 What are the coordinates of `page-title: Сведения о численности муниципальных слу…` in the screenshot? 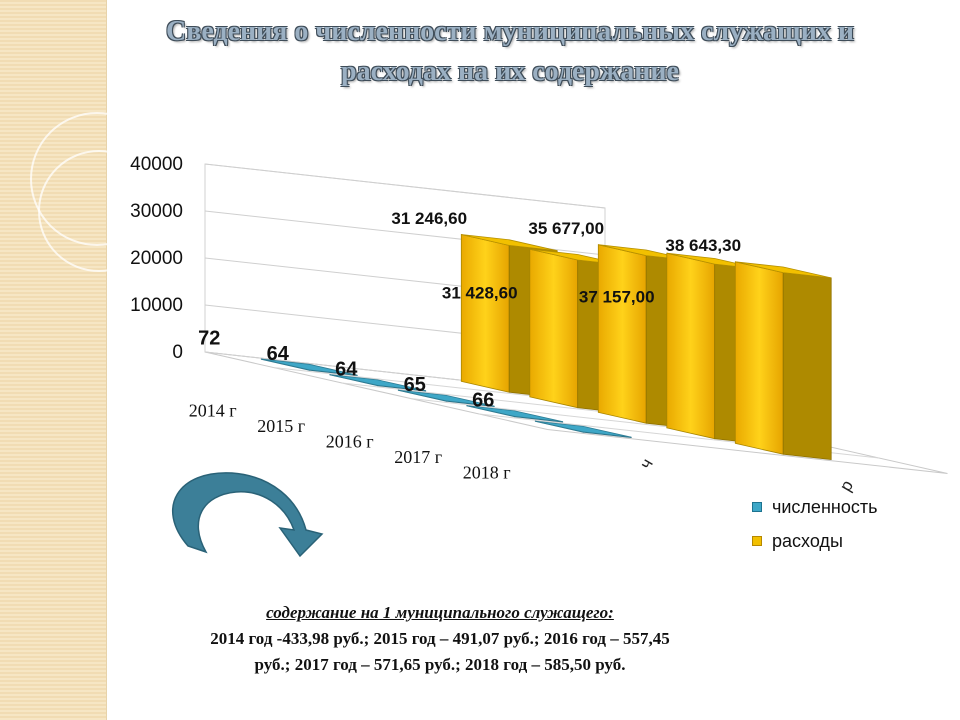 It's located at (510, 52).